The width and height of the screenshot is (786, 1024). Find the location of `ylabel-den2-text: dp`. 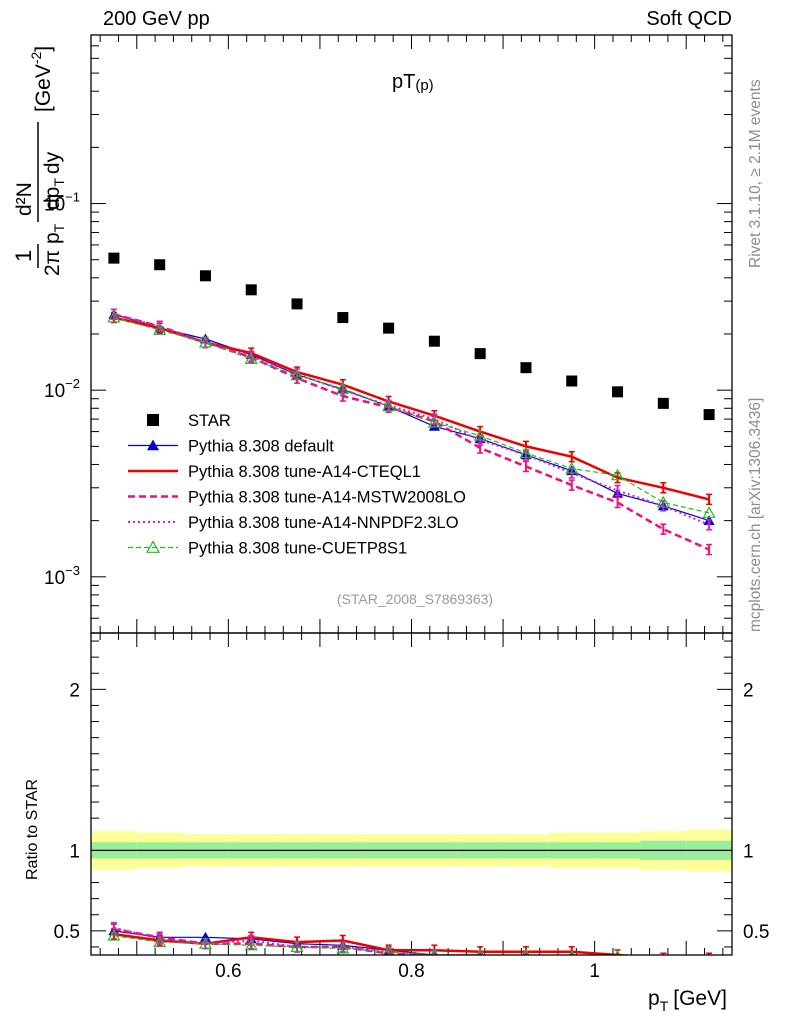

ylabel-den2-text: dp is located at coordinates (52, 198).